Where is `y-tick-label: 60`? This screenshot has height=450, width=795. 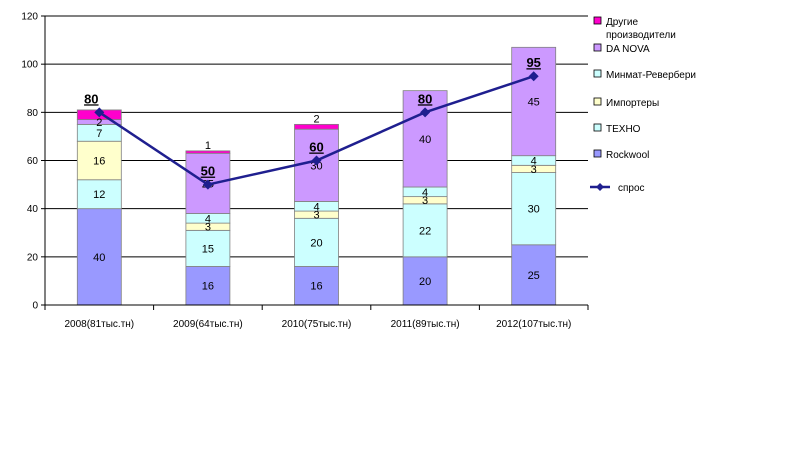
y-tick-label: 60 is located at coordinates (33, 161).